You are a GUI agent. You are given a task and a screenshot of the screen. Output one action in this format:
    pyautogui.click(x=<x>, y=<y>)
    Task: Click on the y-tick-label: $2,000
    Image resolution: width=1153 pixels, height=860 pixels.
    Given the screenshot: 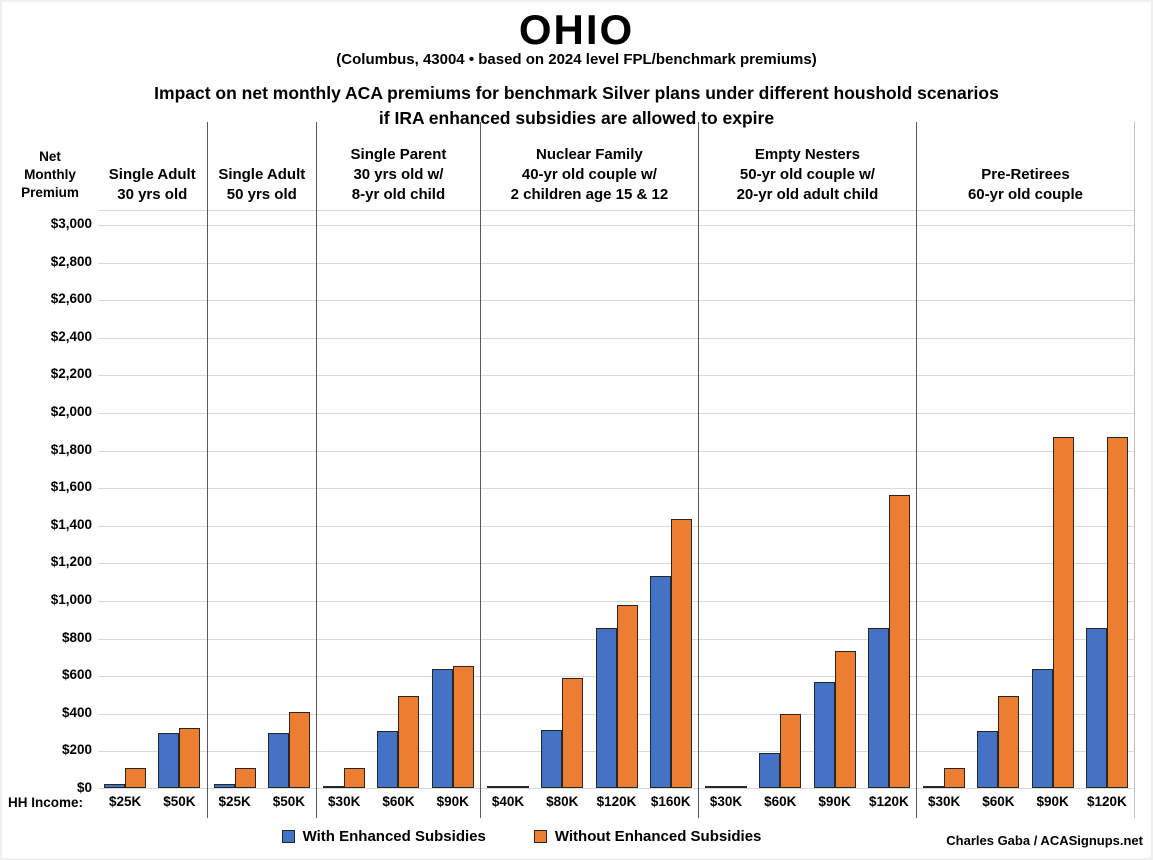 What is the action you would take?
    pyautogui.click(x=71, y=411)
    